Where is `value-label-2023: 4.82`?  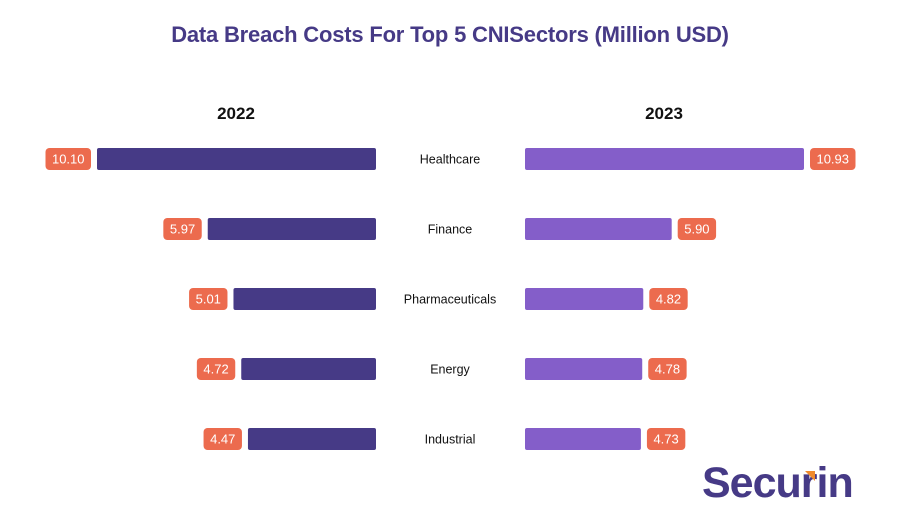
value-label-2023: 4.82 is located at coordinates (668, 299).